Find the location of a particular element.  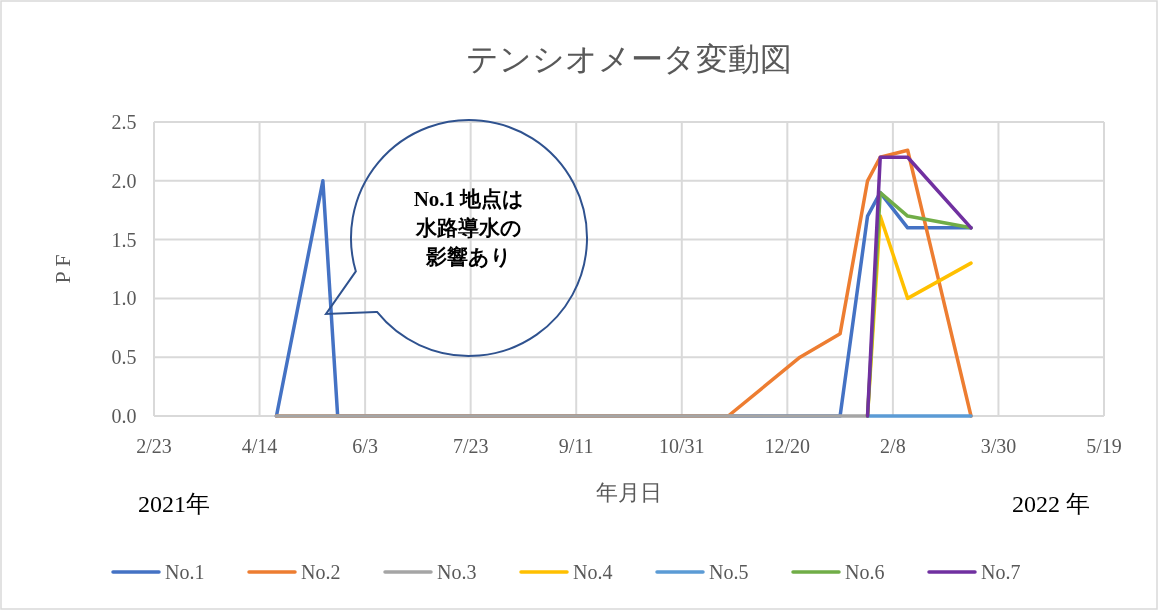

legend-label: No.7 is located at coordinates (1001, 572).